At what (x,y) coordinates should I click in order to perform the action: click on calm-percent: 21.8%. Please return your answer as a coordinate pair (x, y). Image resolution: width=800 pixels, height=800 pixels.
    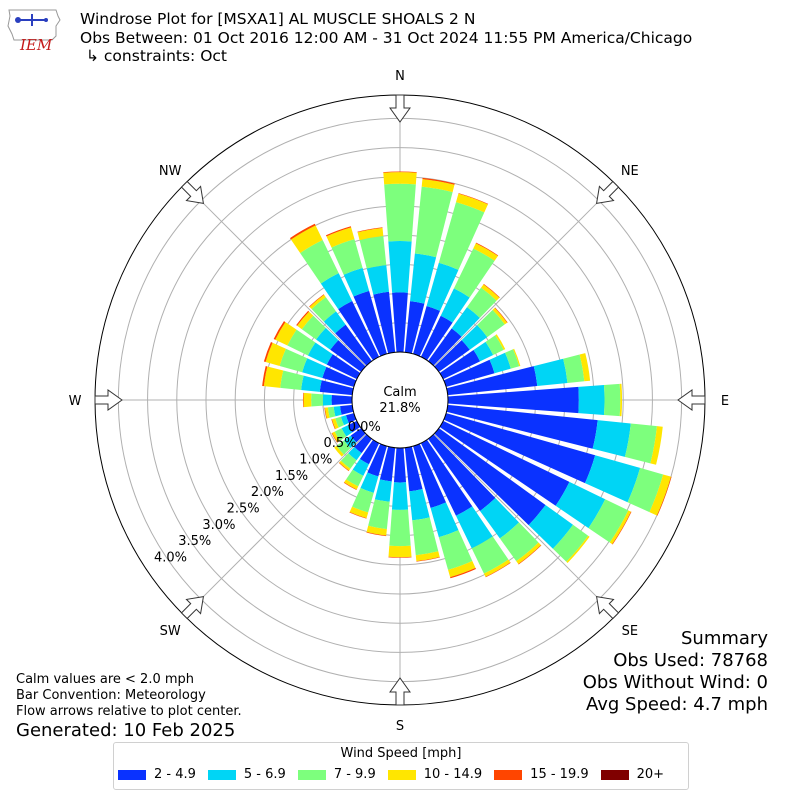
    Looking at the image, I should click on (399, 408).